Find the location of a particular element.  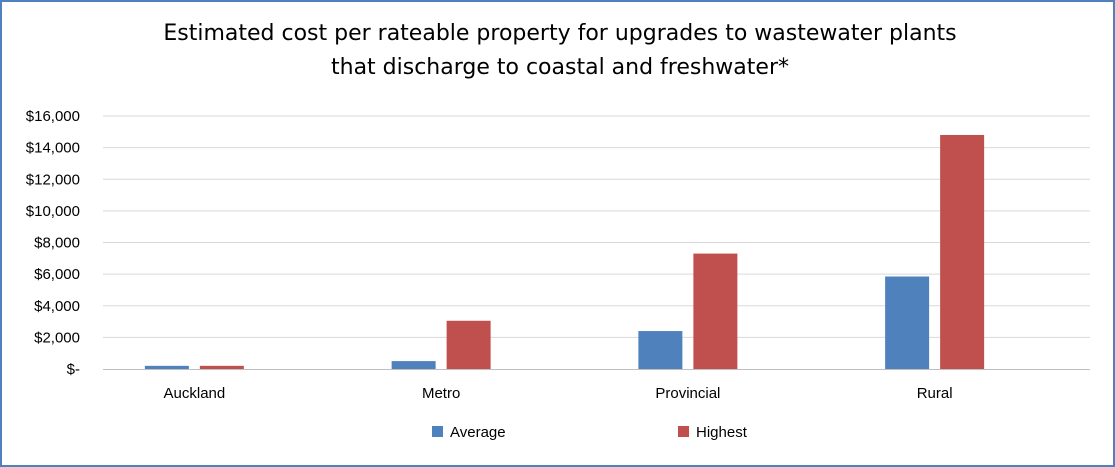

legend: Average Highest is located at coordinates (590, 432).